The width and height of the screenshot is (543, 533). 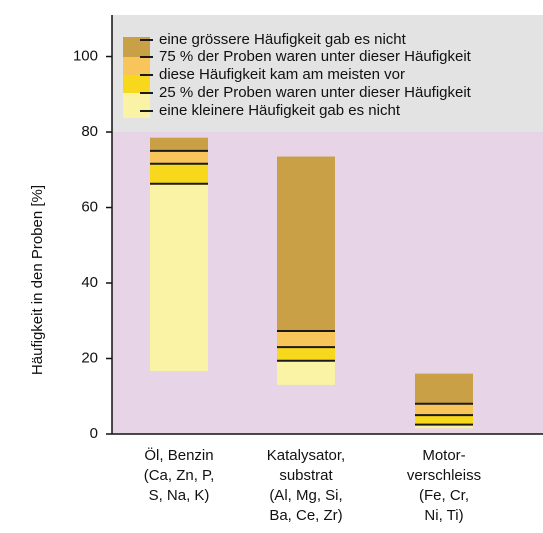 What do you see at coordinates (444, 475) in the screenshot?
I see `x-tick-label: verschleiss` at bounding box center [444, 475].